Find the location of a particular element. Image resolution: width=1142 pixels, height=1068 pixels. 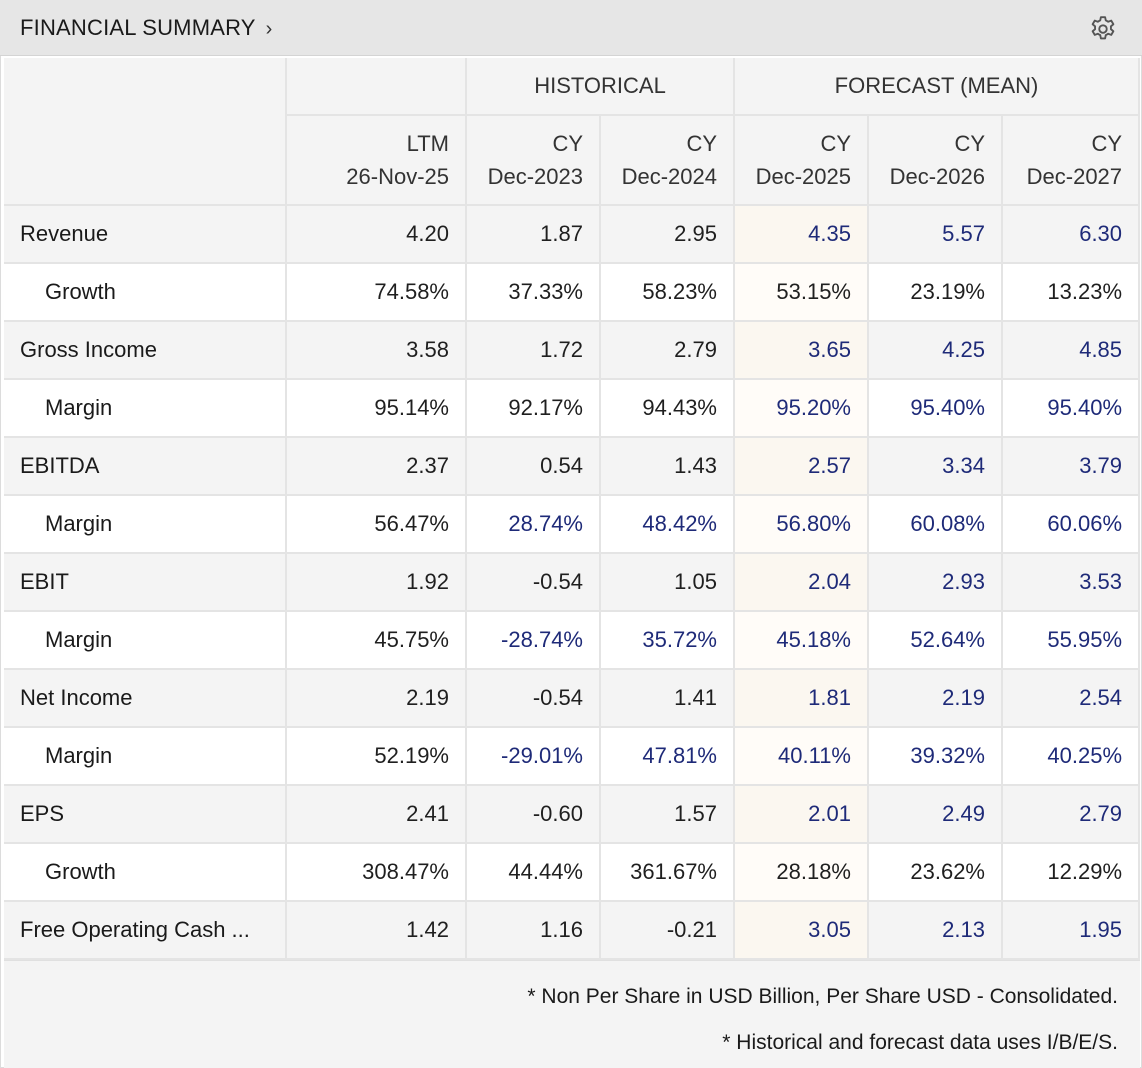

table-cell: 3.05 is located at coordinates (802, 931).